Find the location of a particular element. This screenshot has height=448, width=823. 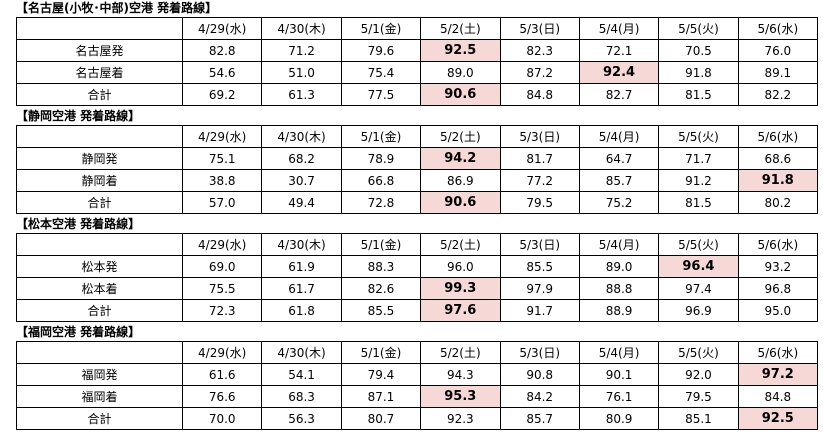

cell: 97.6 is located at coordinates (460, 310).